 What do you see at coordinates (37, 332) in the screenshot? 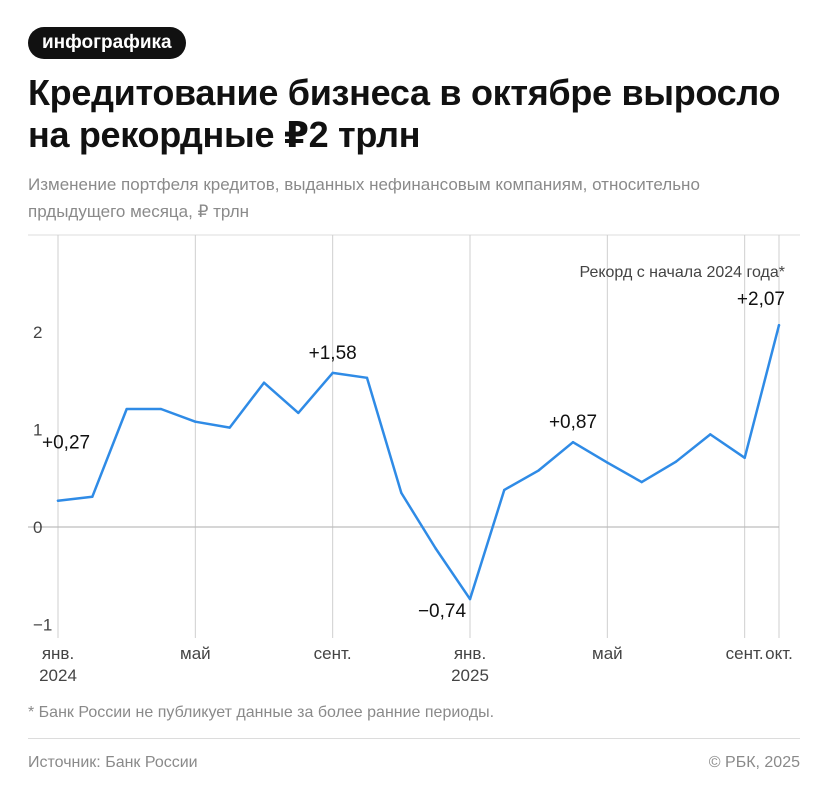
I see `y-tick-label: 2` at bounding box center [37, 332].